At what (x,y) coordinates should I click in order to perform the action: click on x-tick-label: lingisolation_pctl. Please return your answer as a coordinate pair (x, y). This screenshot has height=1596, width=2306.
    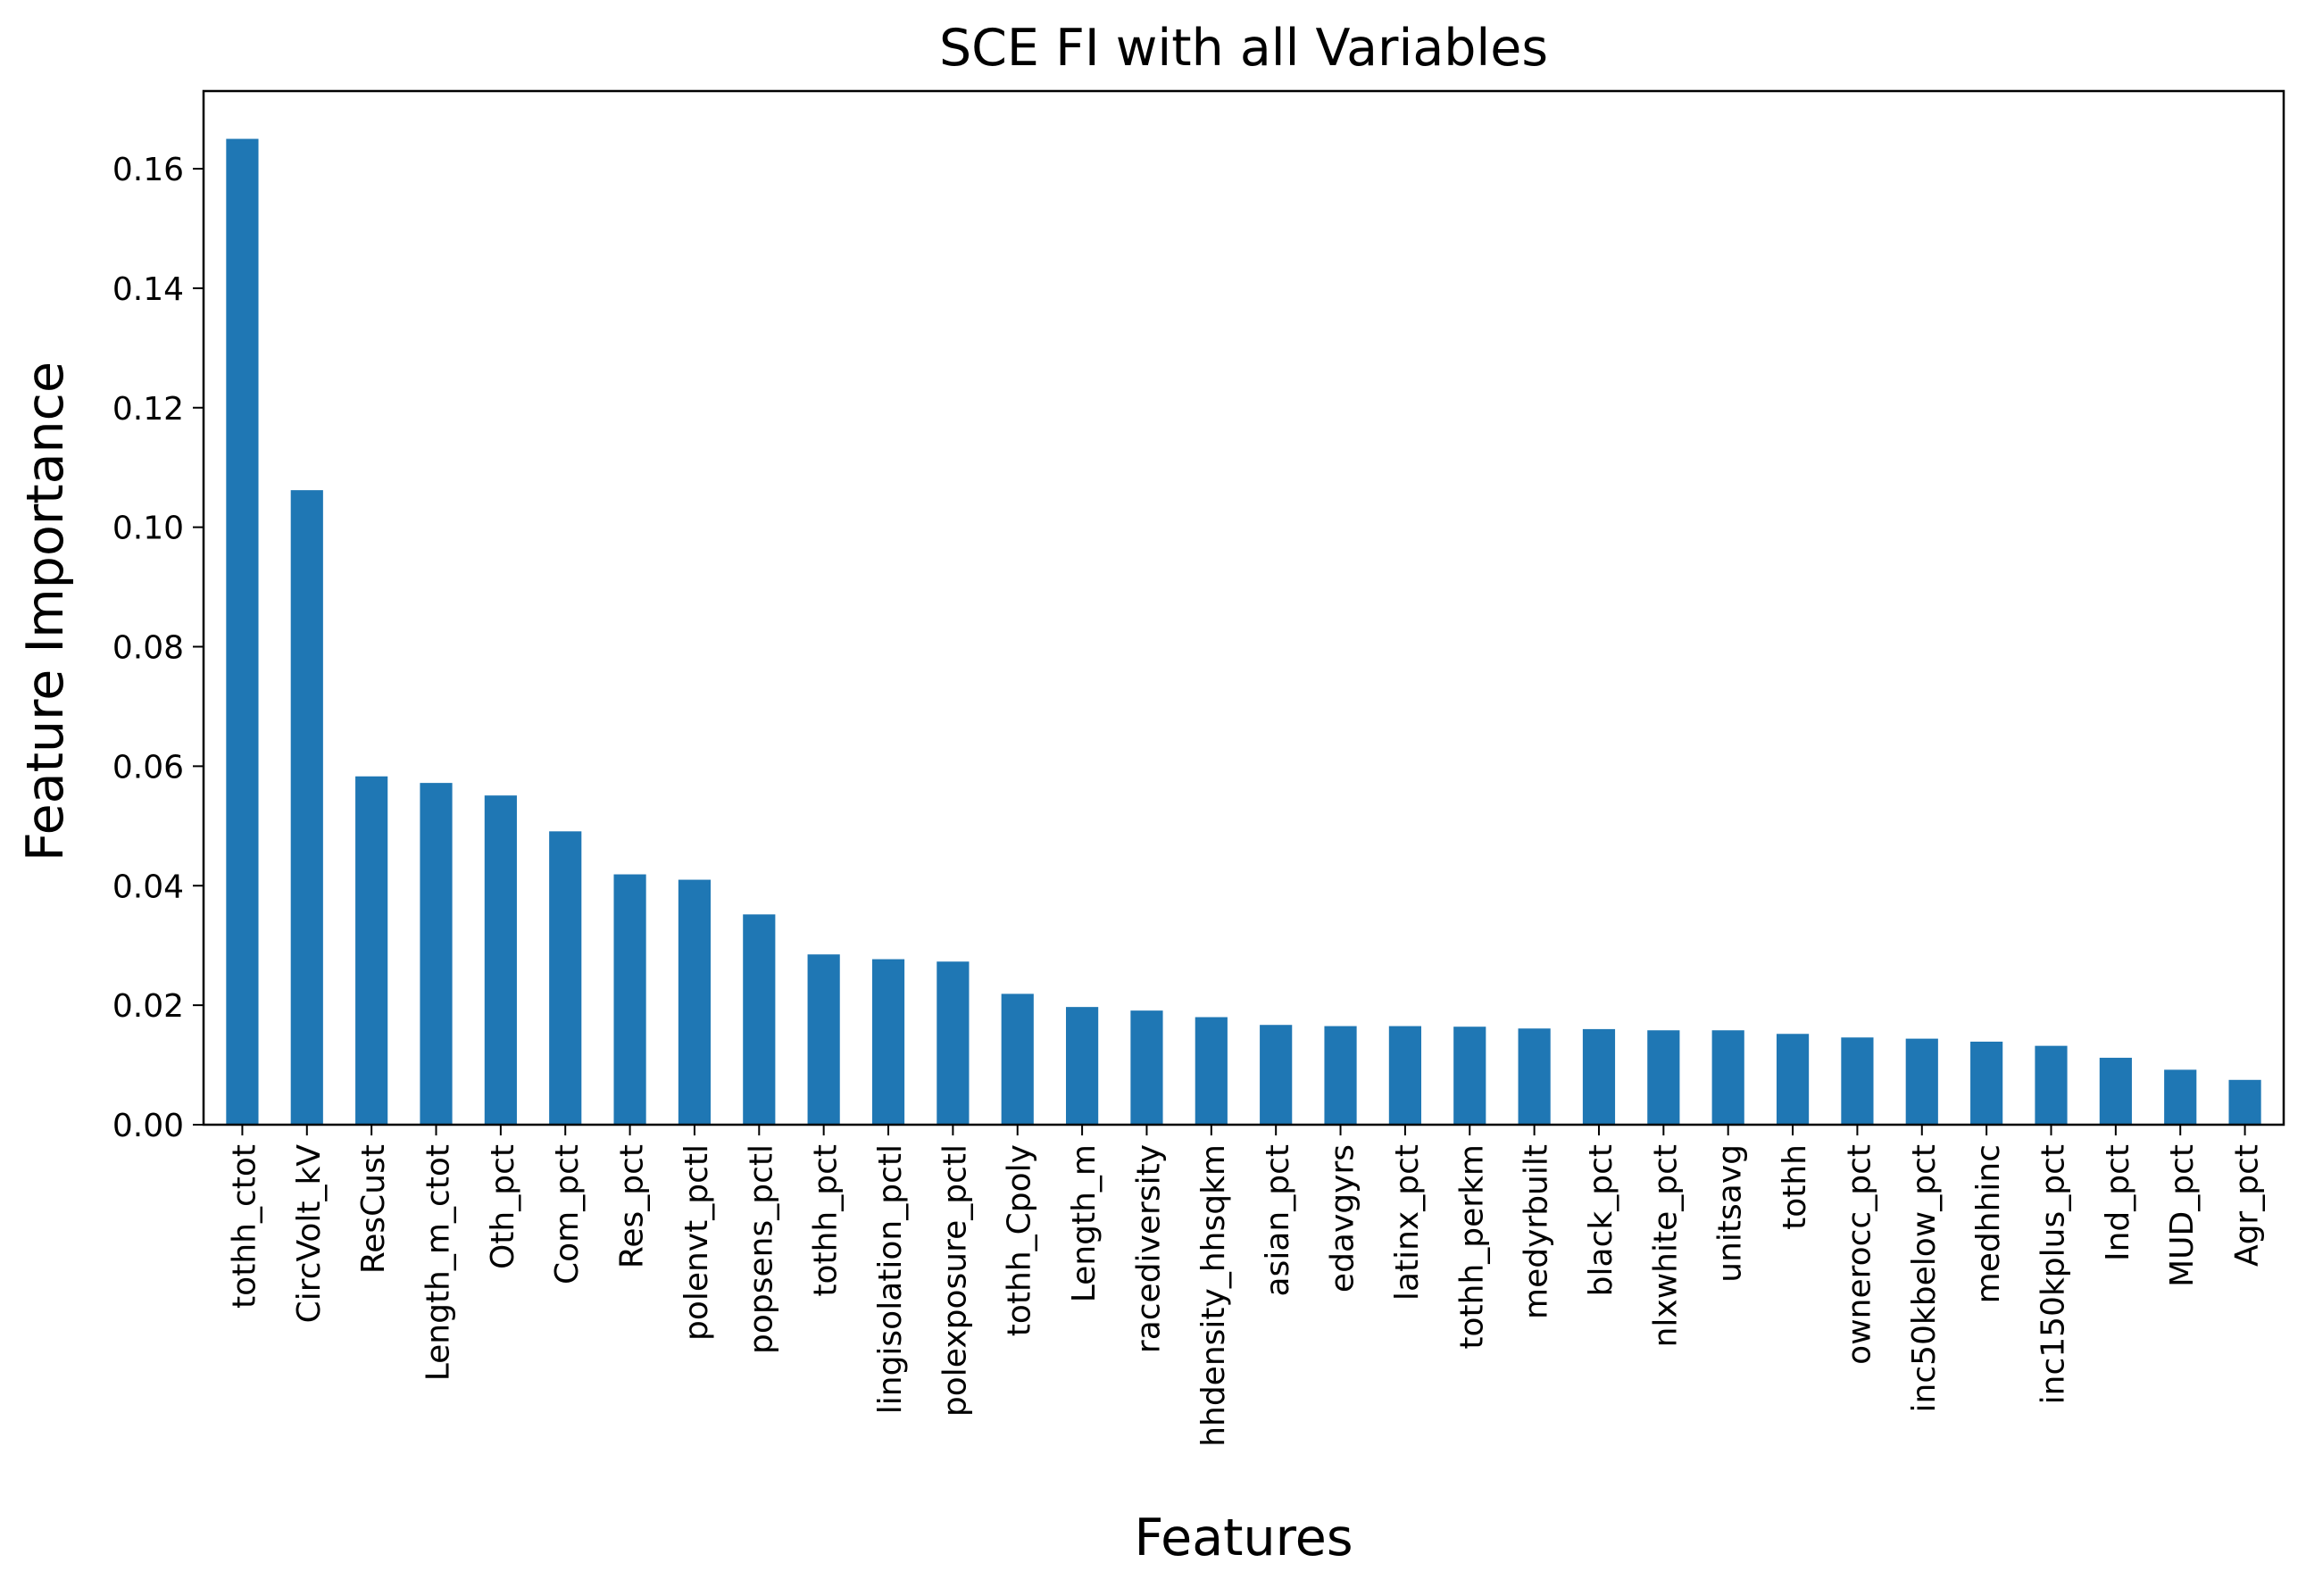
    Looking at the image, I should click on (890, 1279).